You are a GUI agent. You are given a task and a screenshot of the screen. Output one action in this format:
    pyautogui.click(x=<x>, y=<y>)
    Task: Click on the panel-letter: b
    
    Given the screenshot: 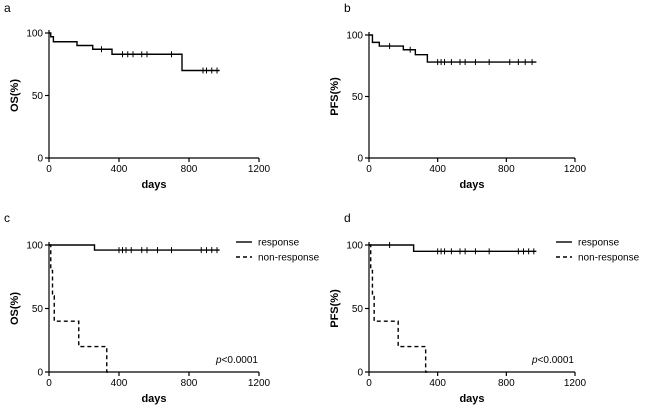 What is the action you would take?
    pyautogui.click(x=347, y=8)
    